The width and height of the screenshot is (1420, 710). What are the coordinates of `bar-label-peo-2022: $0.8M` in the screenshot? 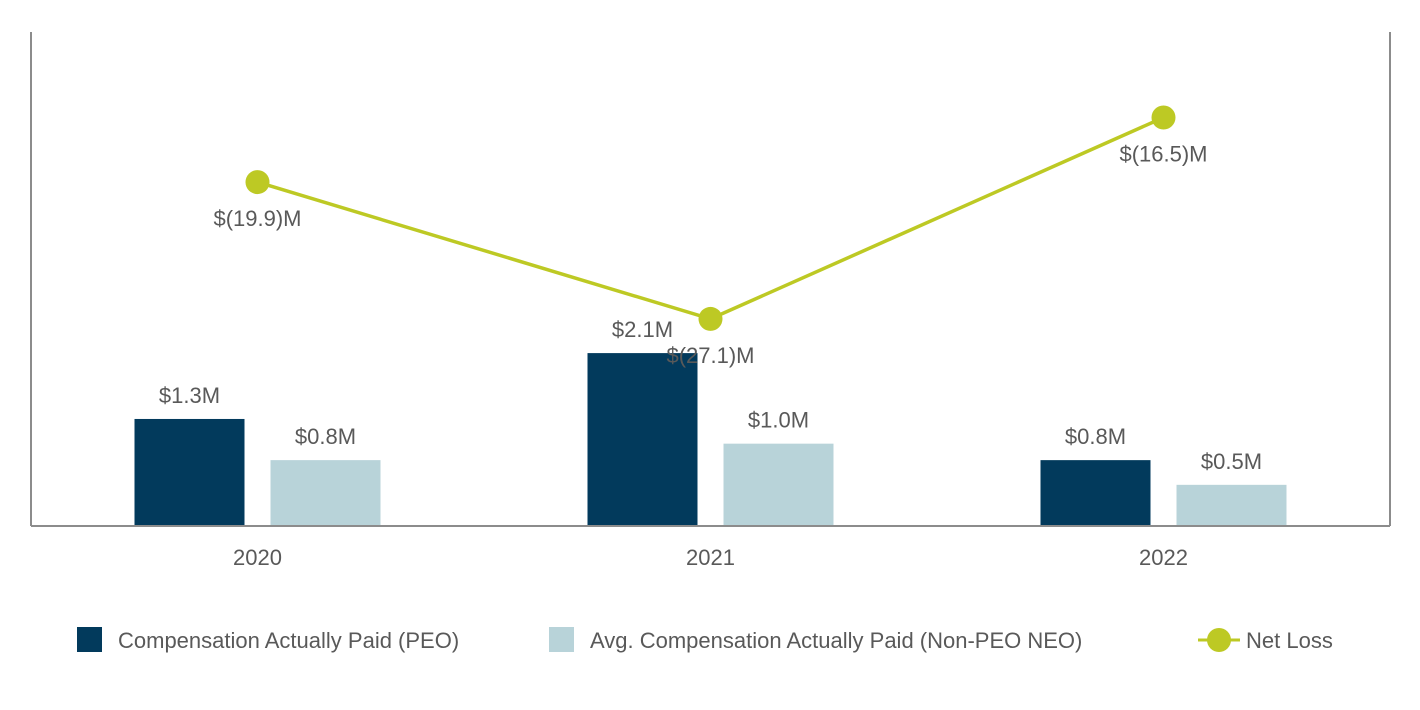 It's located at (1095, 436).